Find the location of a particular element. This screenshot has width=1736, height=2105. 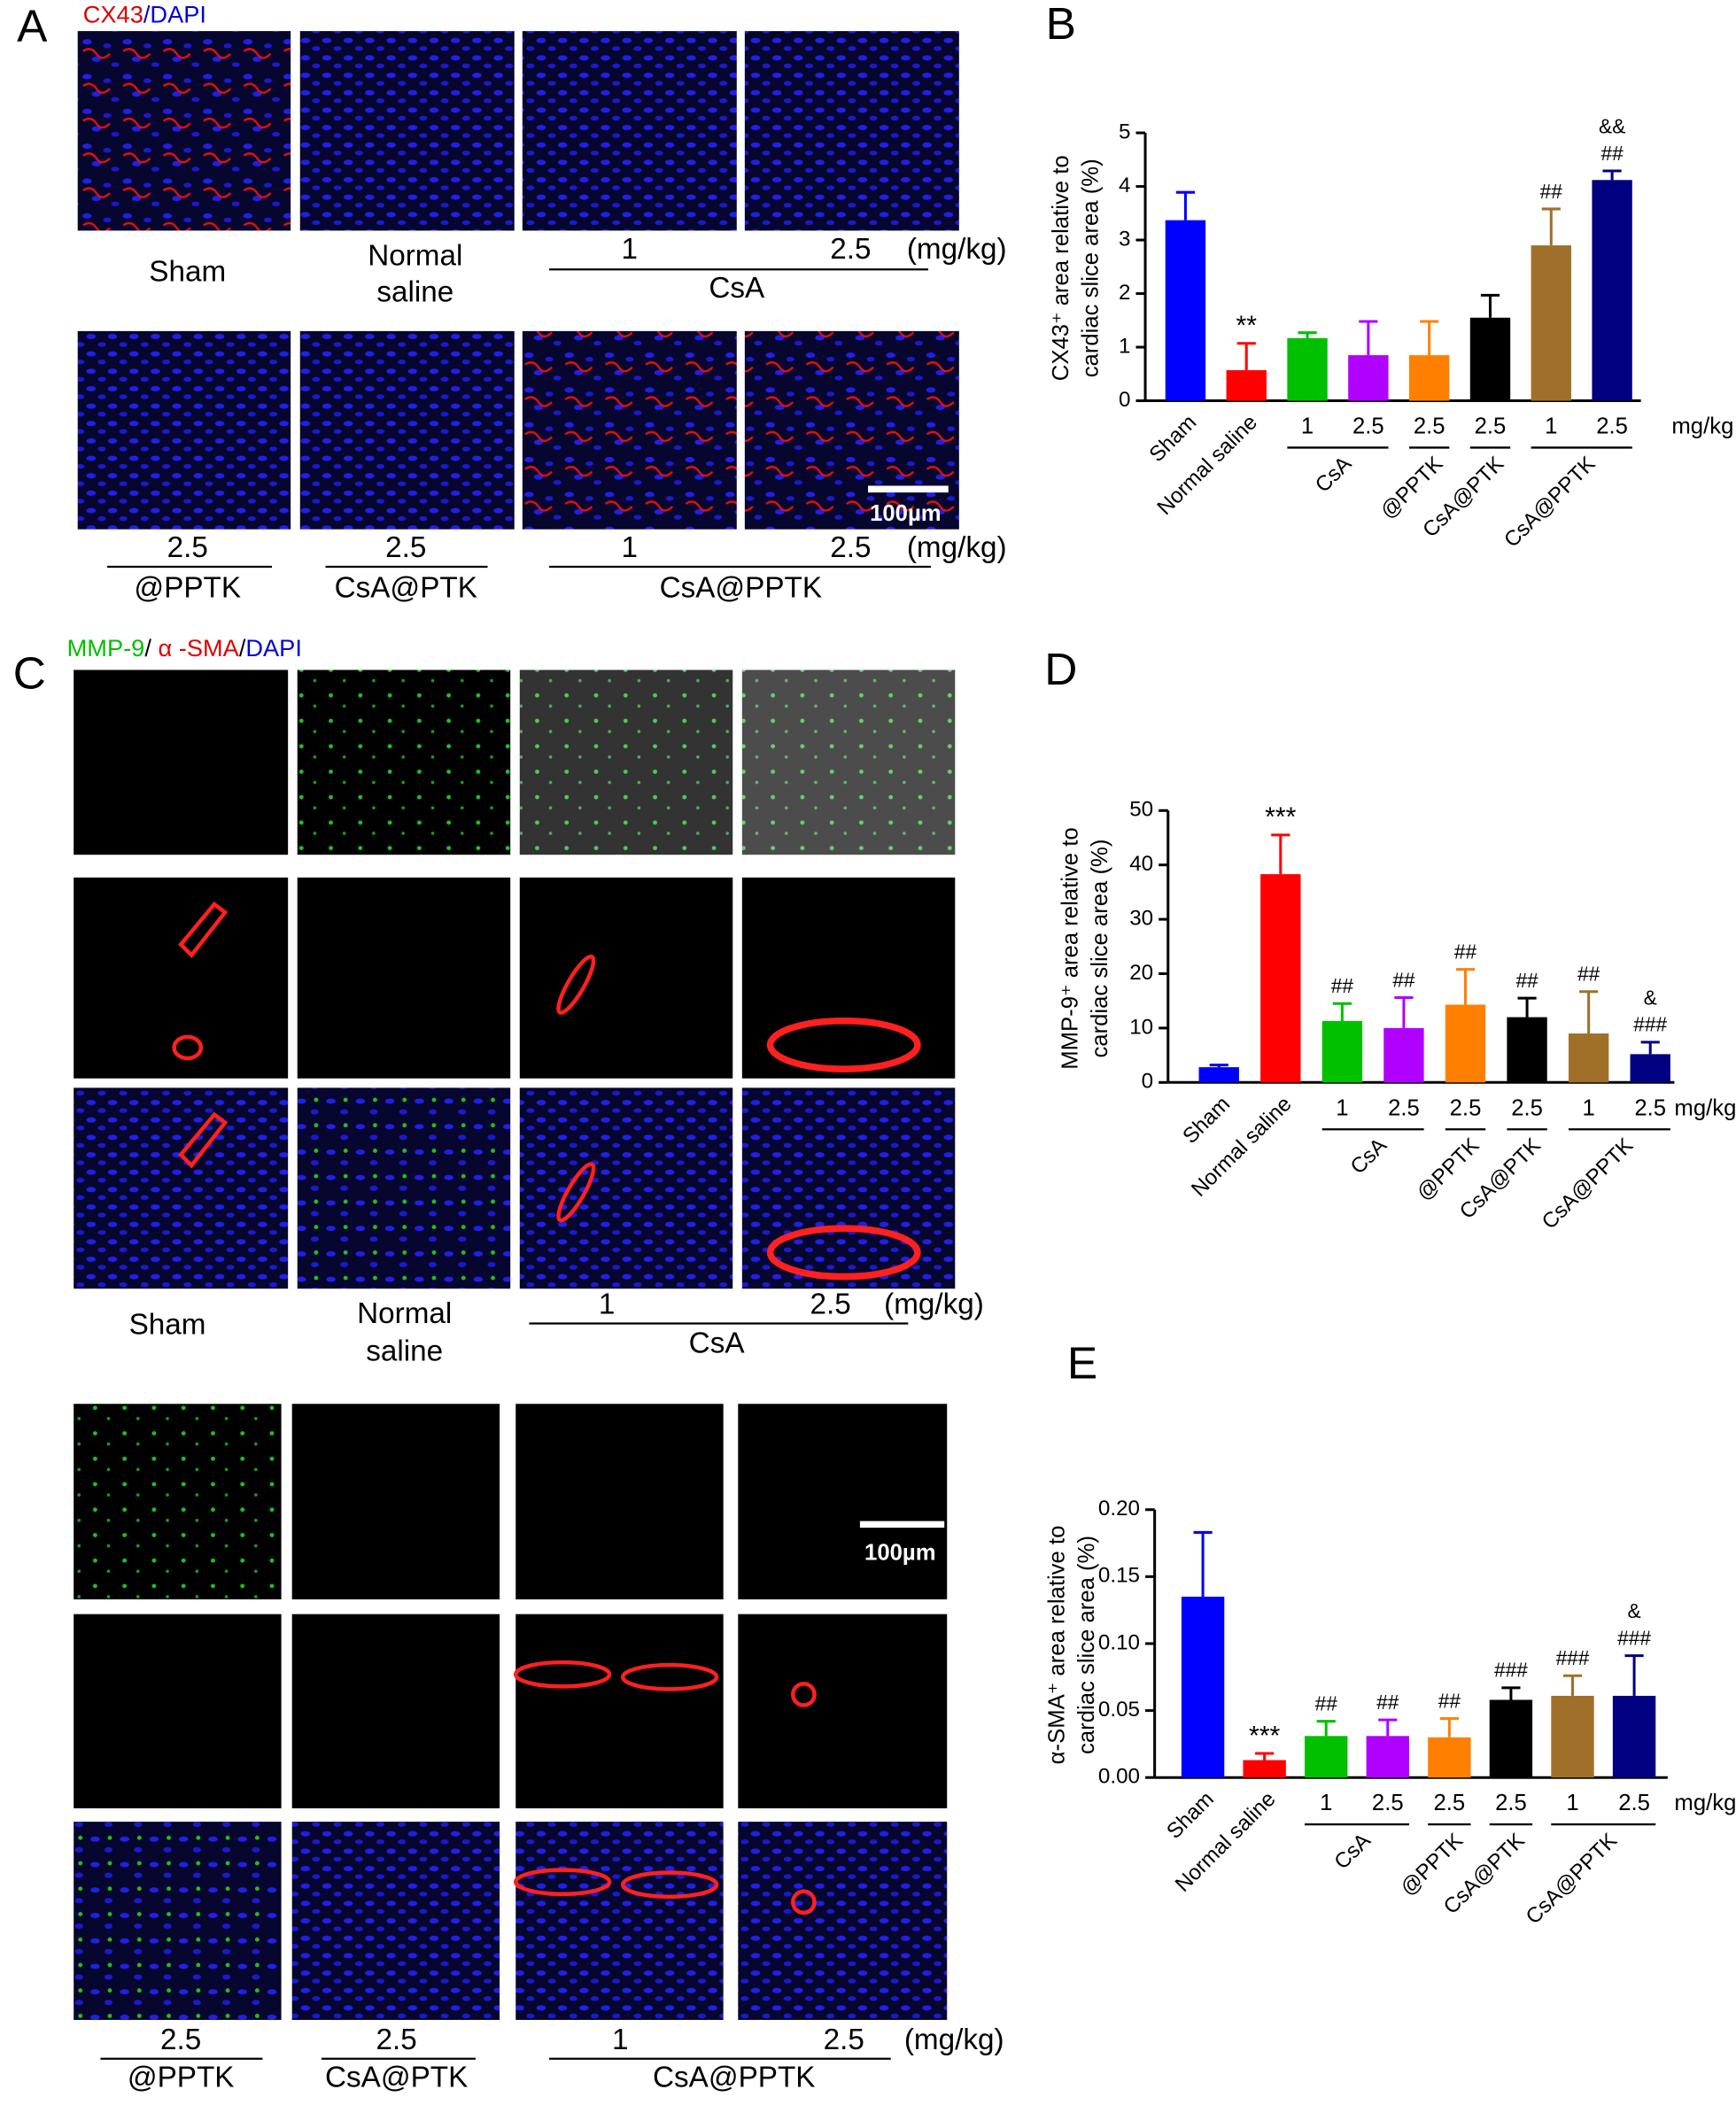

stain-name: CX43 is located at coordinates (113, 14).